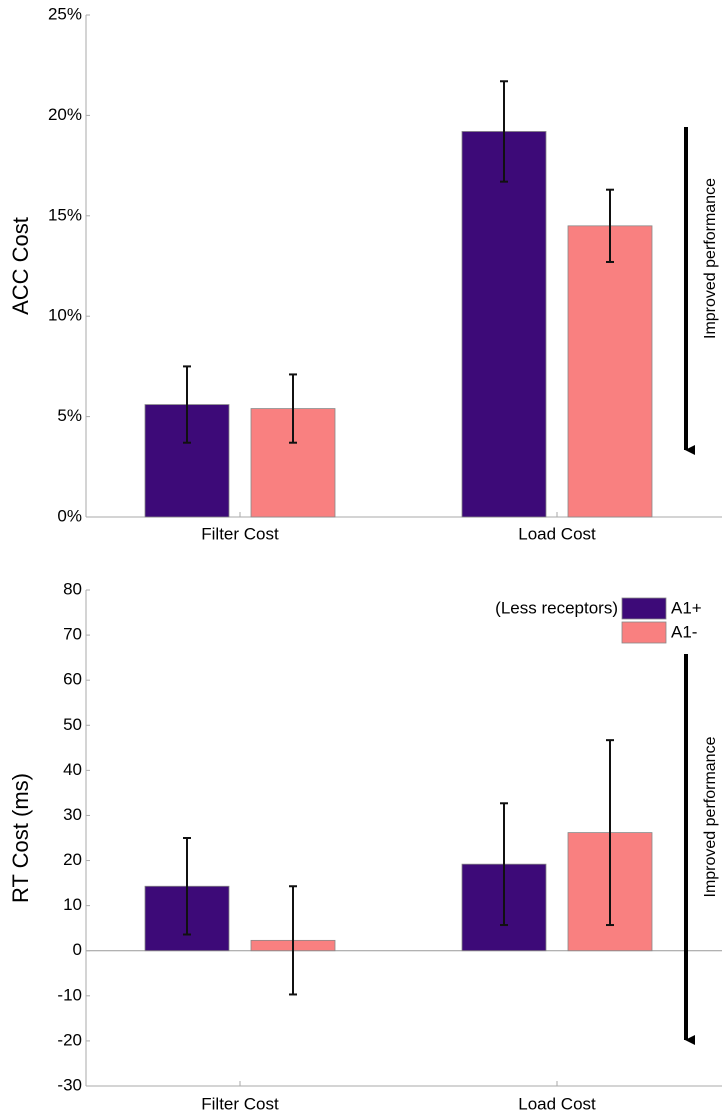 The height and width of the screenshot is (1116, 722). I want to click on y-tick-label: 0, so click(77, 949).